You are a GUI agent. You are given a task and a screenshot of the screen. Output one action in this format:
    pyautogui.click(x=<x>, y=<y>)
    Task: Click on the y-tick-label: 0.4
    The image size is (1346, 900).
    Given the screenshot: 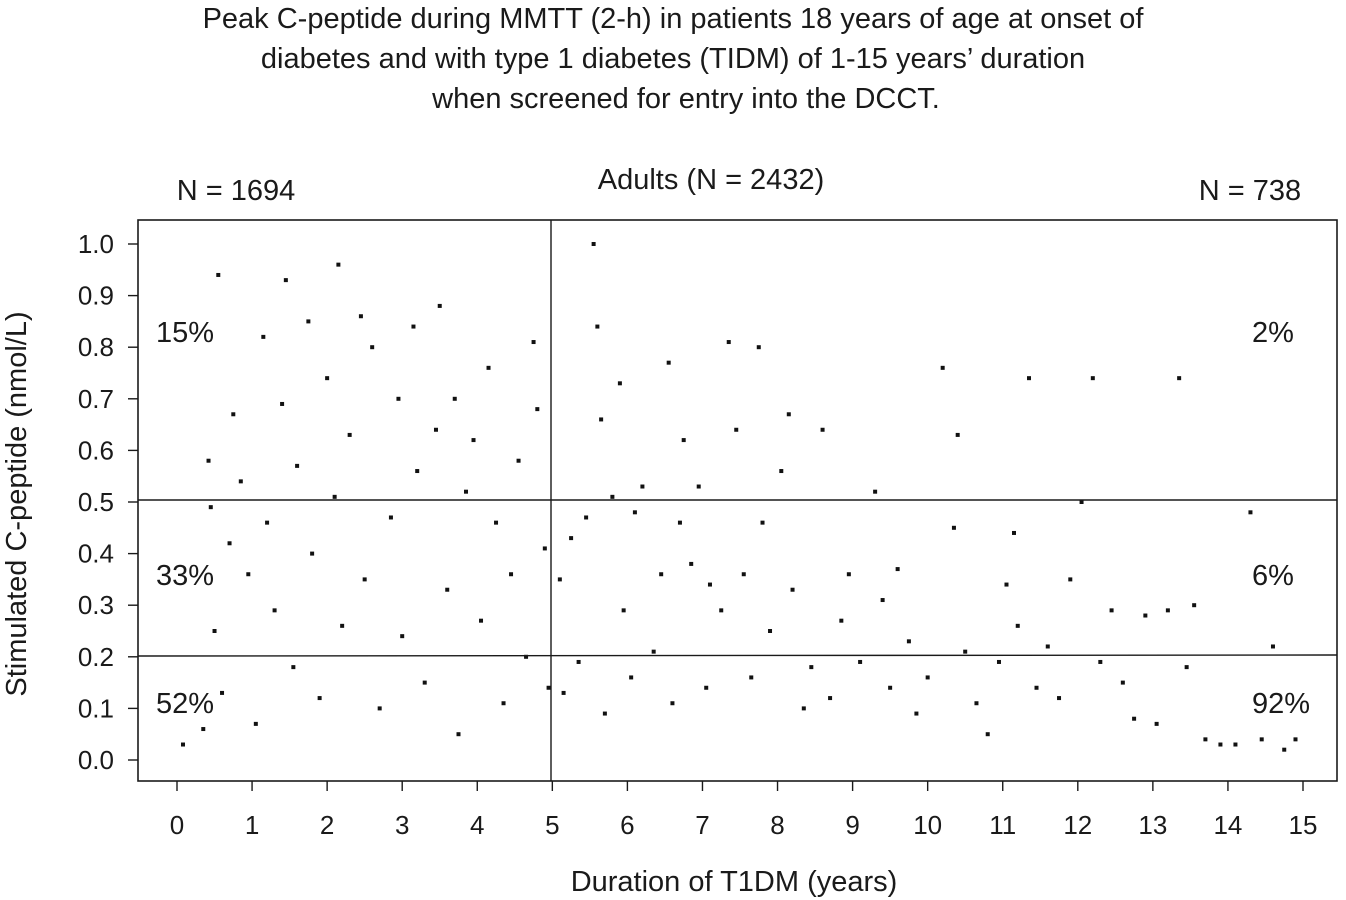 What is the action you would take?
    pyautogui.click(x=96, y=554)
    